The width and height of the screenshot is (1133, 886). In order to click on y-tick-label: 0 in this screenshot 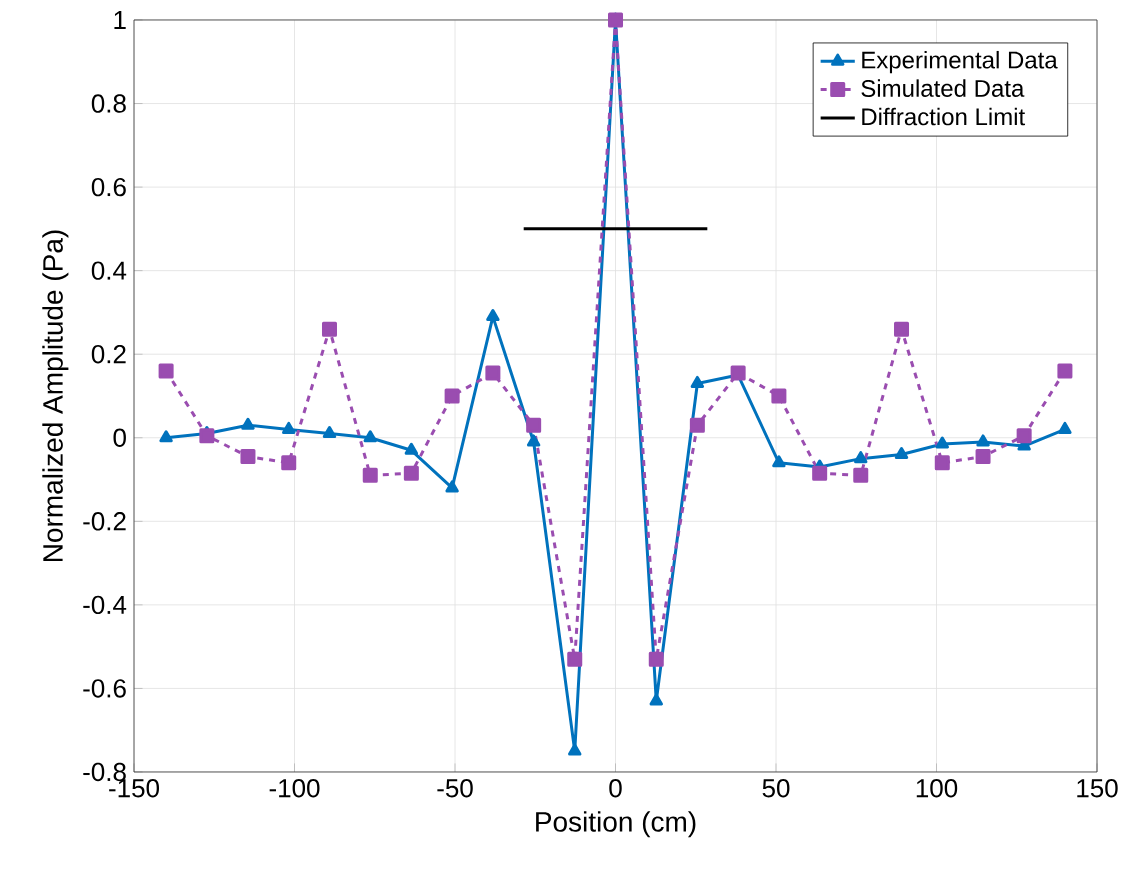, I will do `click(119, 437)`.